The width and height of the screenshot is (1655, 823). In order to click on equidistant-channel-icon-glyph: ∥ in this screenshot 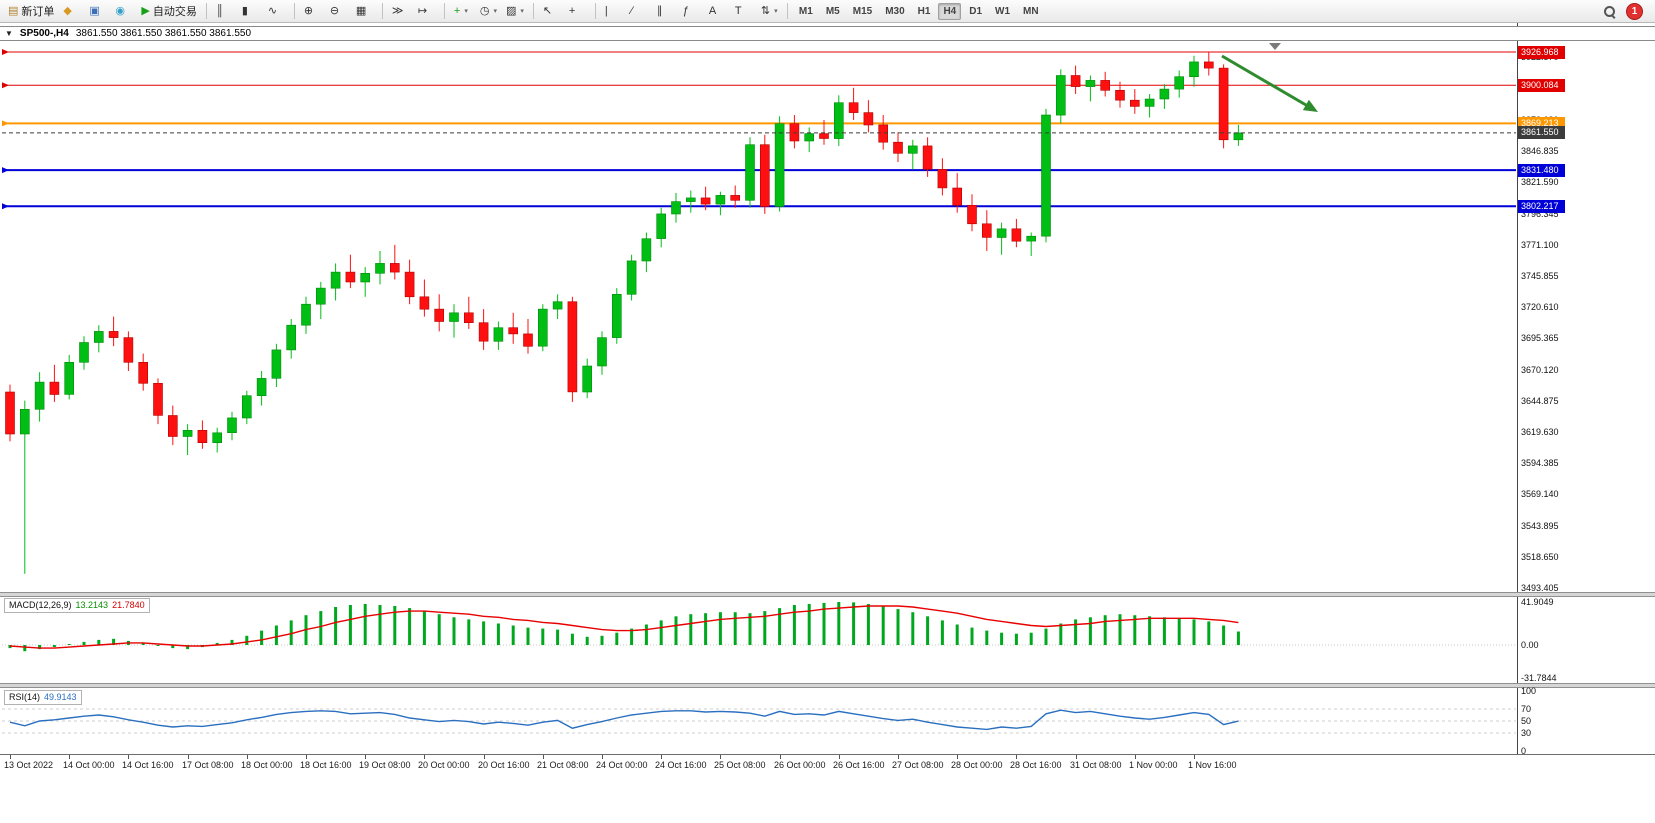, I will do `click(659, 10)`.